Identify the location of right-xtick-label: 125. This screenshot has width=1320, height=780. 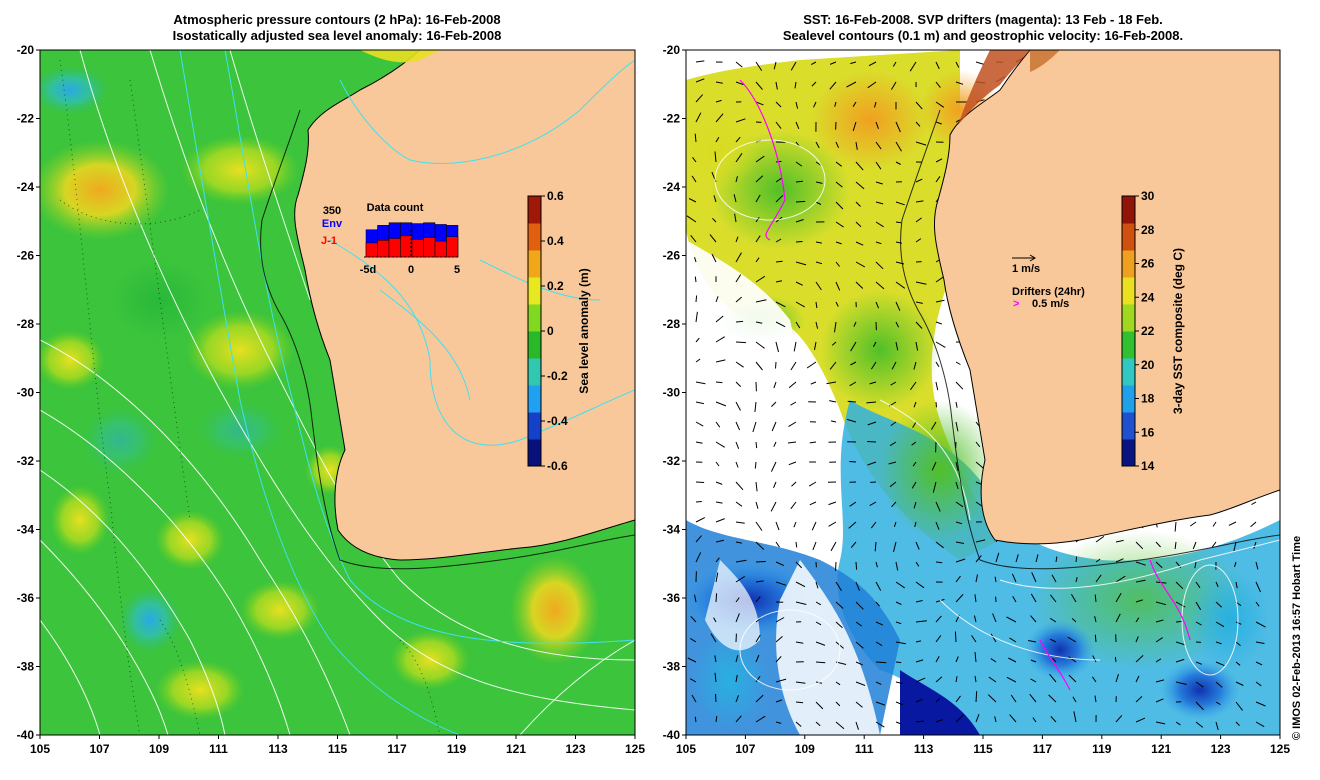
(1280, 749).